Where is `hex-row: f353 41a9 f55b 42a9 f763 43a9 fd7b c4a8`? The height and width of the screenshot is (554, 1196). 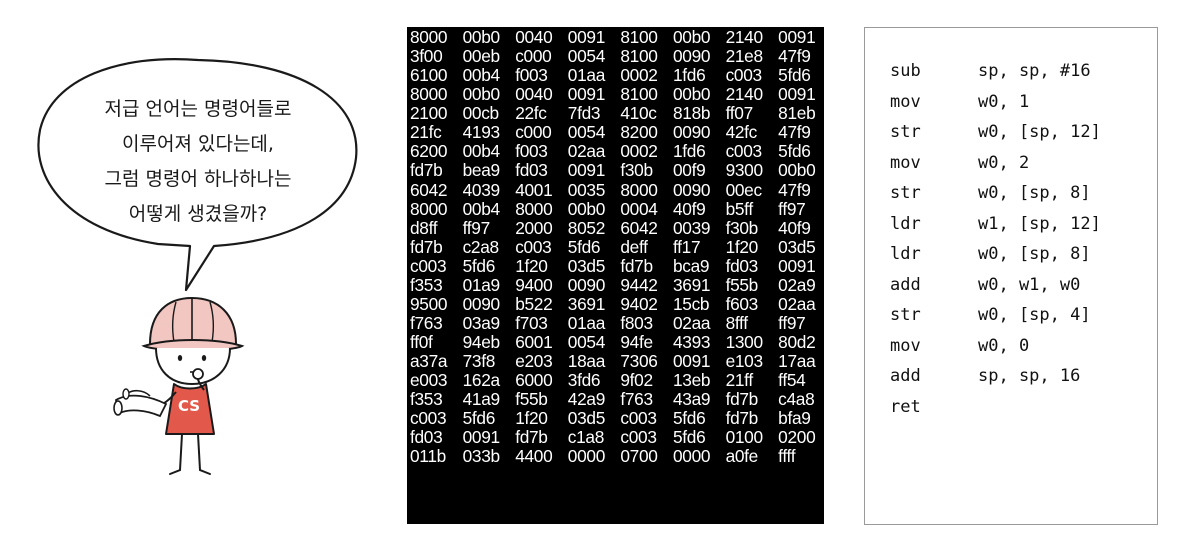
hex-row: f353 41a9 f55b 42a9 f763 43a9 fd7b c4a8 is located at coordinates (617, 399).